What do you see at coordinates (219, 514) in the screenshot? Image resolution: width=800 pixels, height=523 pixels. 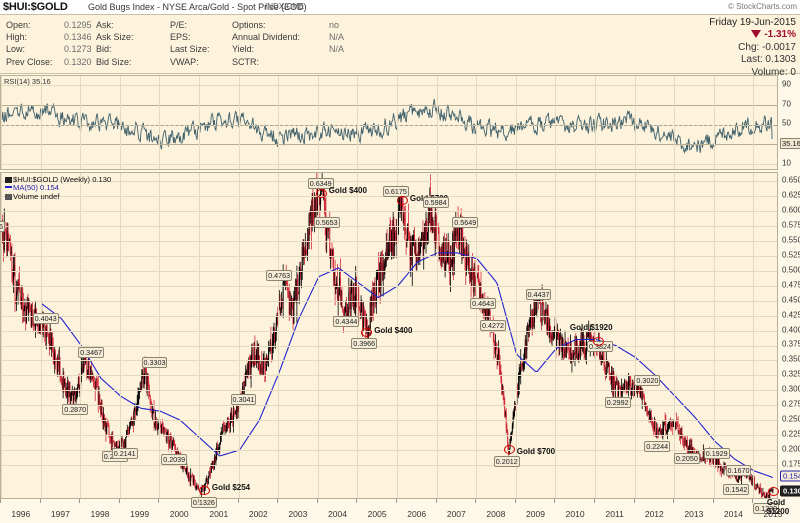 I see `x-axis-year-label: 2001` at bounding box center [219, 514].